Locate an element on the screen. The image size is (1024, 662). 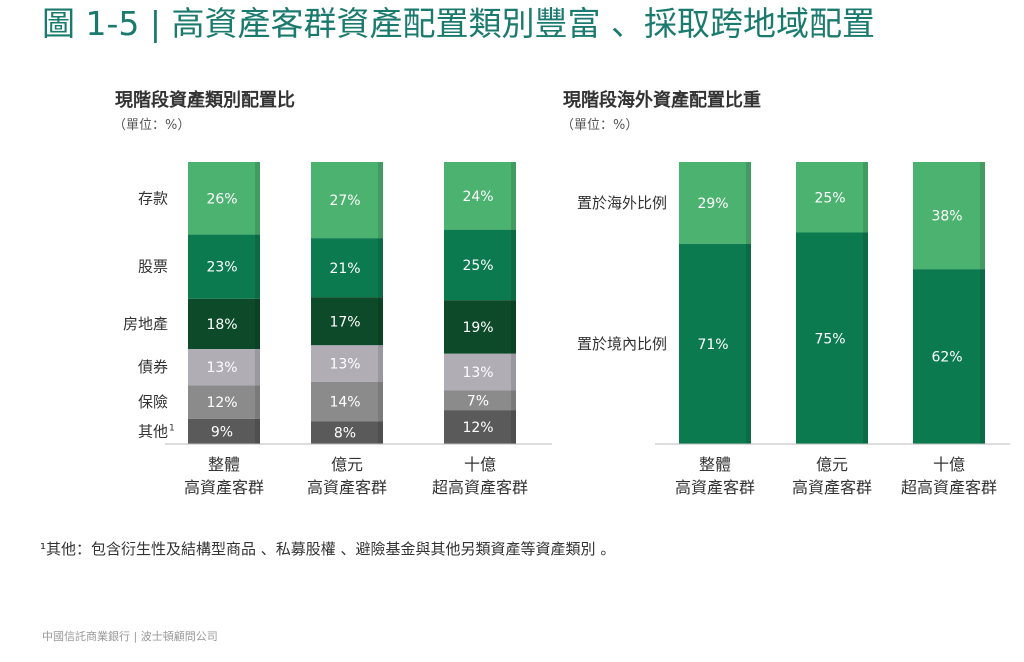
data-label: 9% is located at coordinates (222, 432).